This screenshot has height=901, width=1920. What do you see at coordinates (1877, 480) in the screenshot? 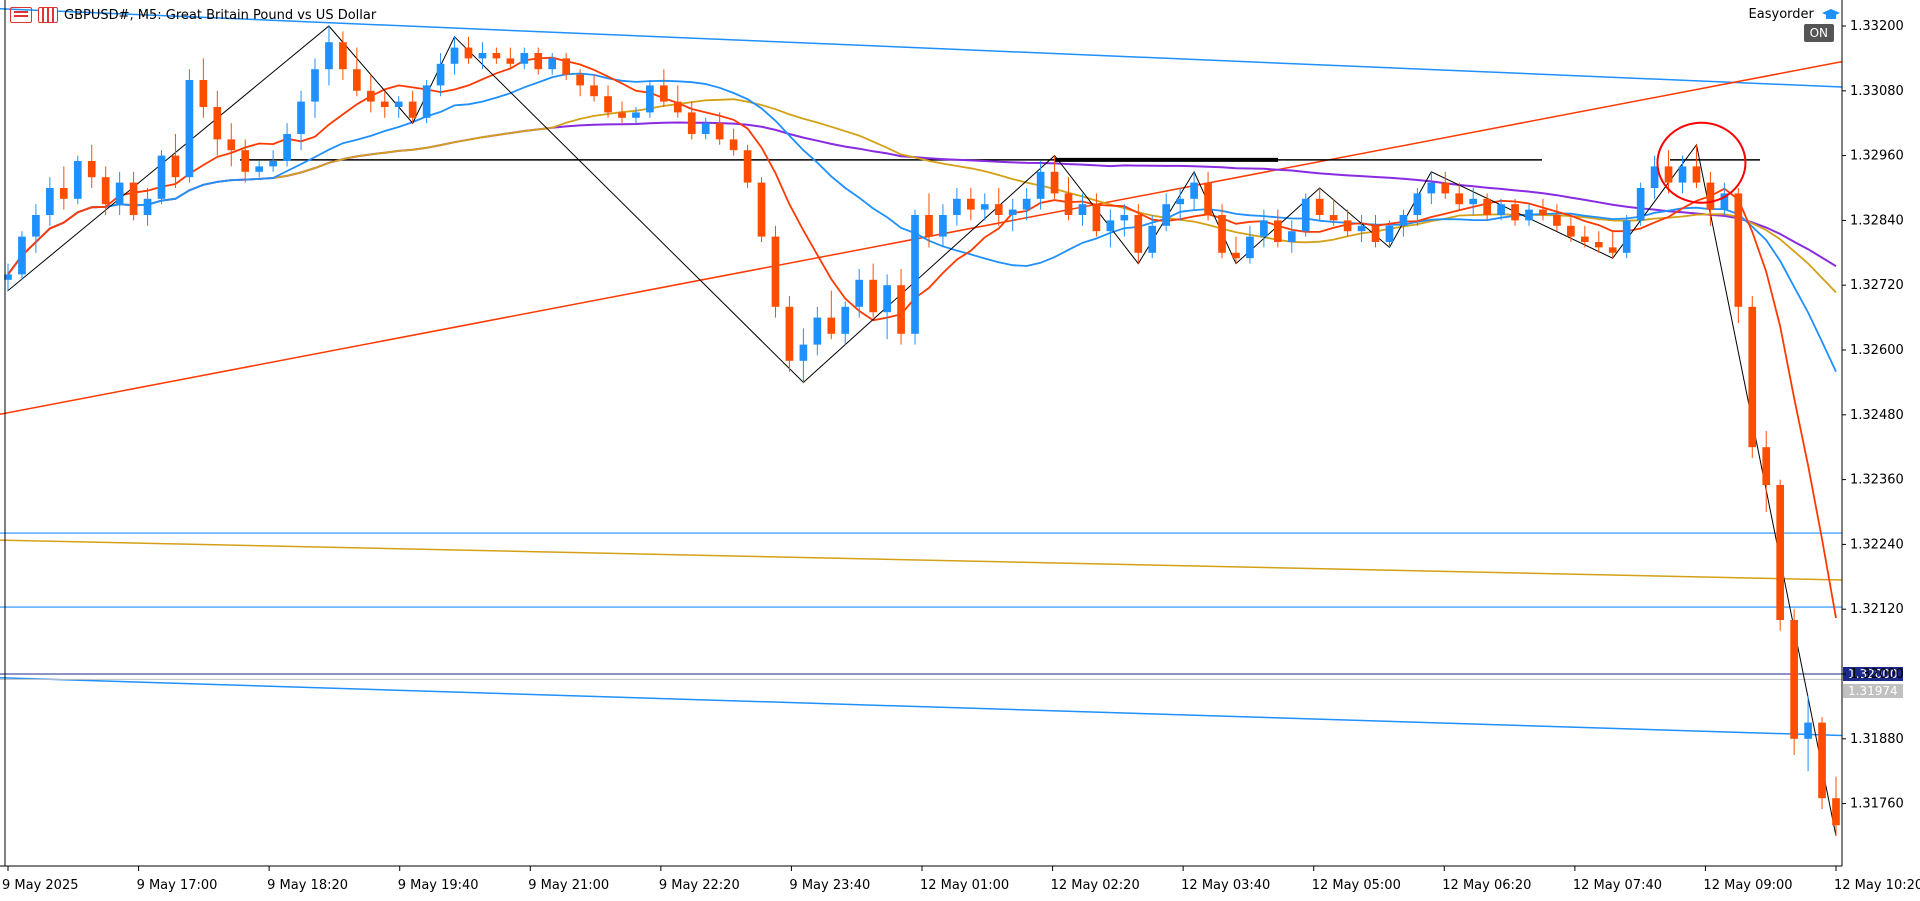
I see `y-tick-label: 1.32360` at bounding box center [1877, 480].